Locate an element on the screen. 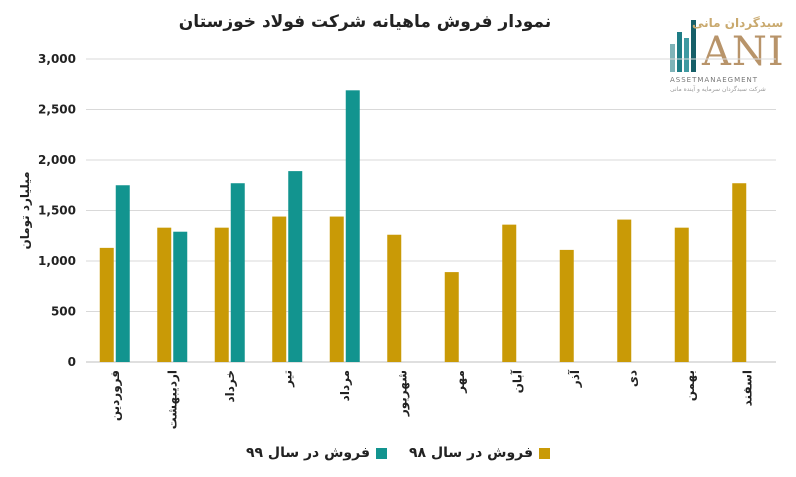 The width and height of the screenshot is (796, 477). y-tick-label: 1,000 is located at coordinates (57, 261).